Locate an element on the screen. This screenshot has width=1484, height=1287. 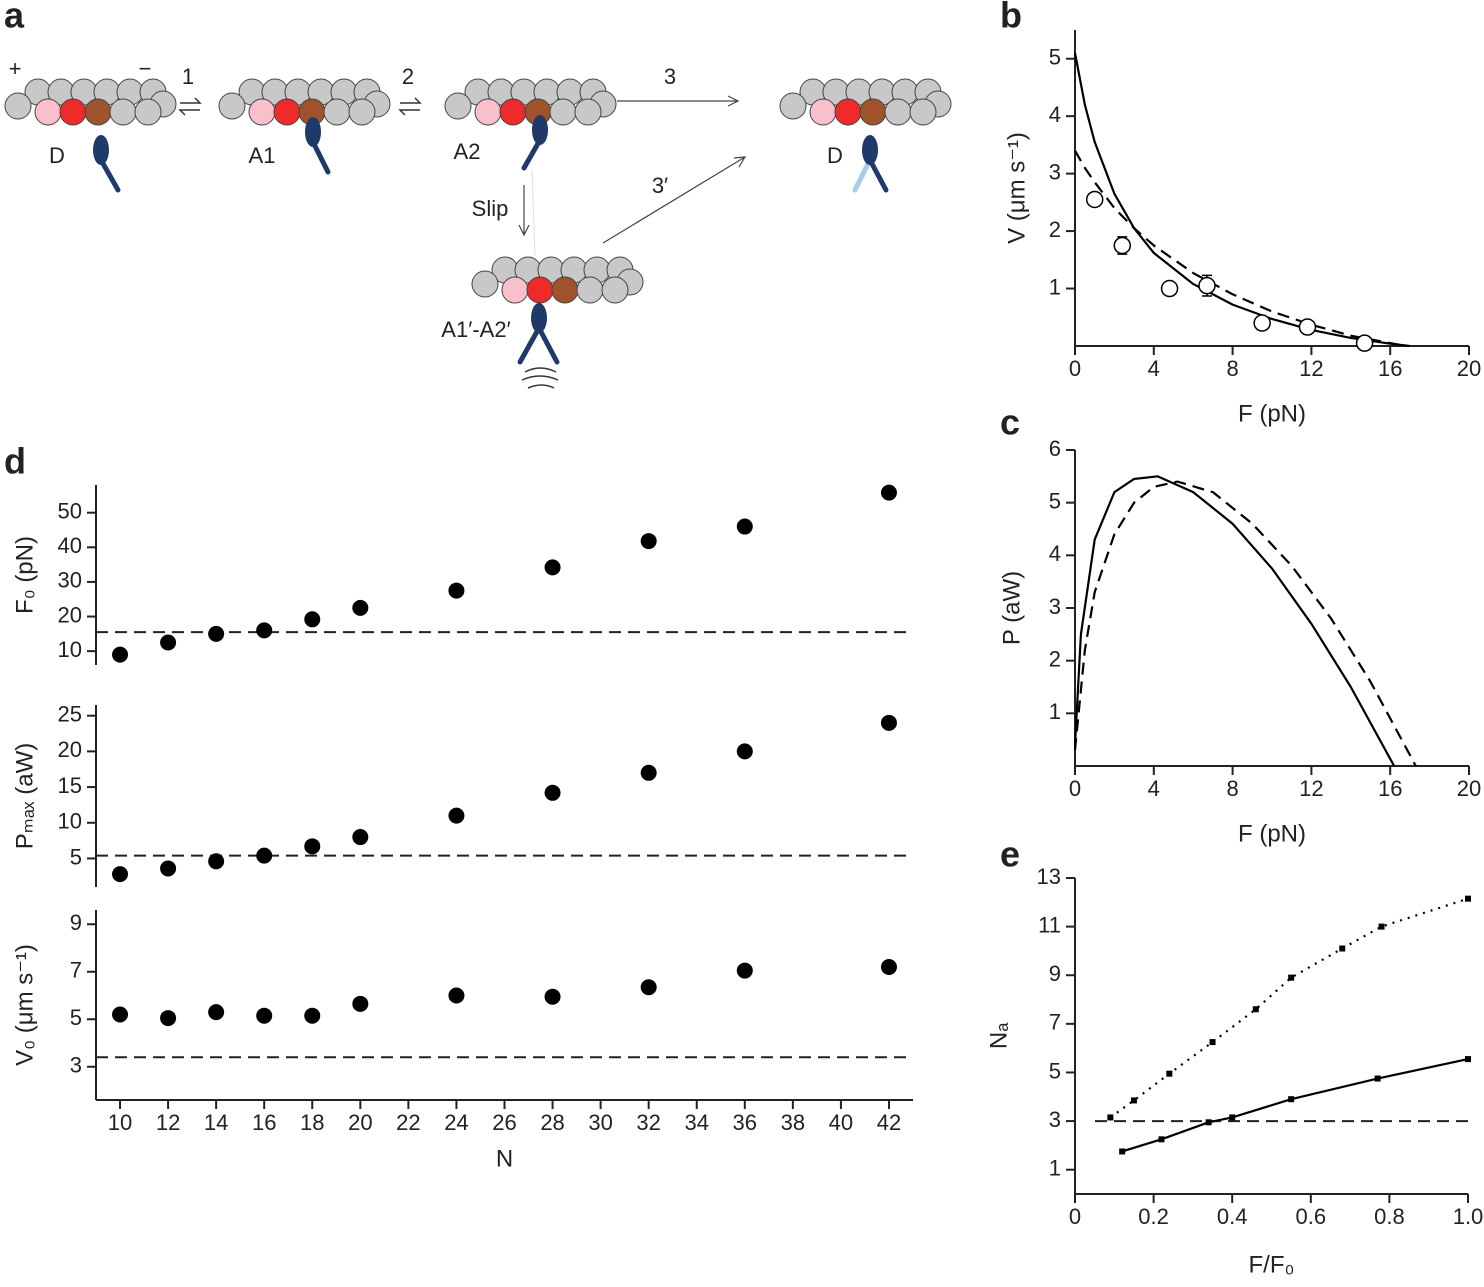
y-tick-label: 9 is located at coordinates (76, 922).